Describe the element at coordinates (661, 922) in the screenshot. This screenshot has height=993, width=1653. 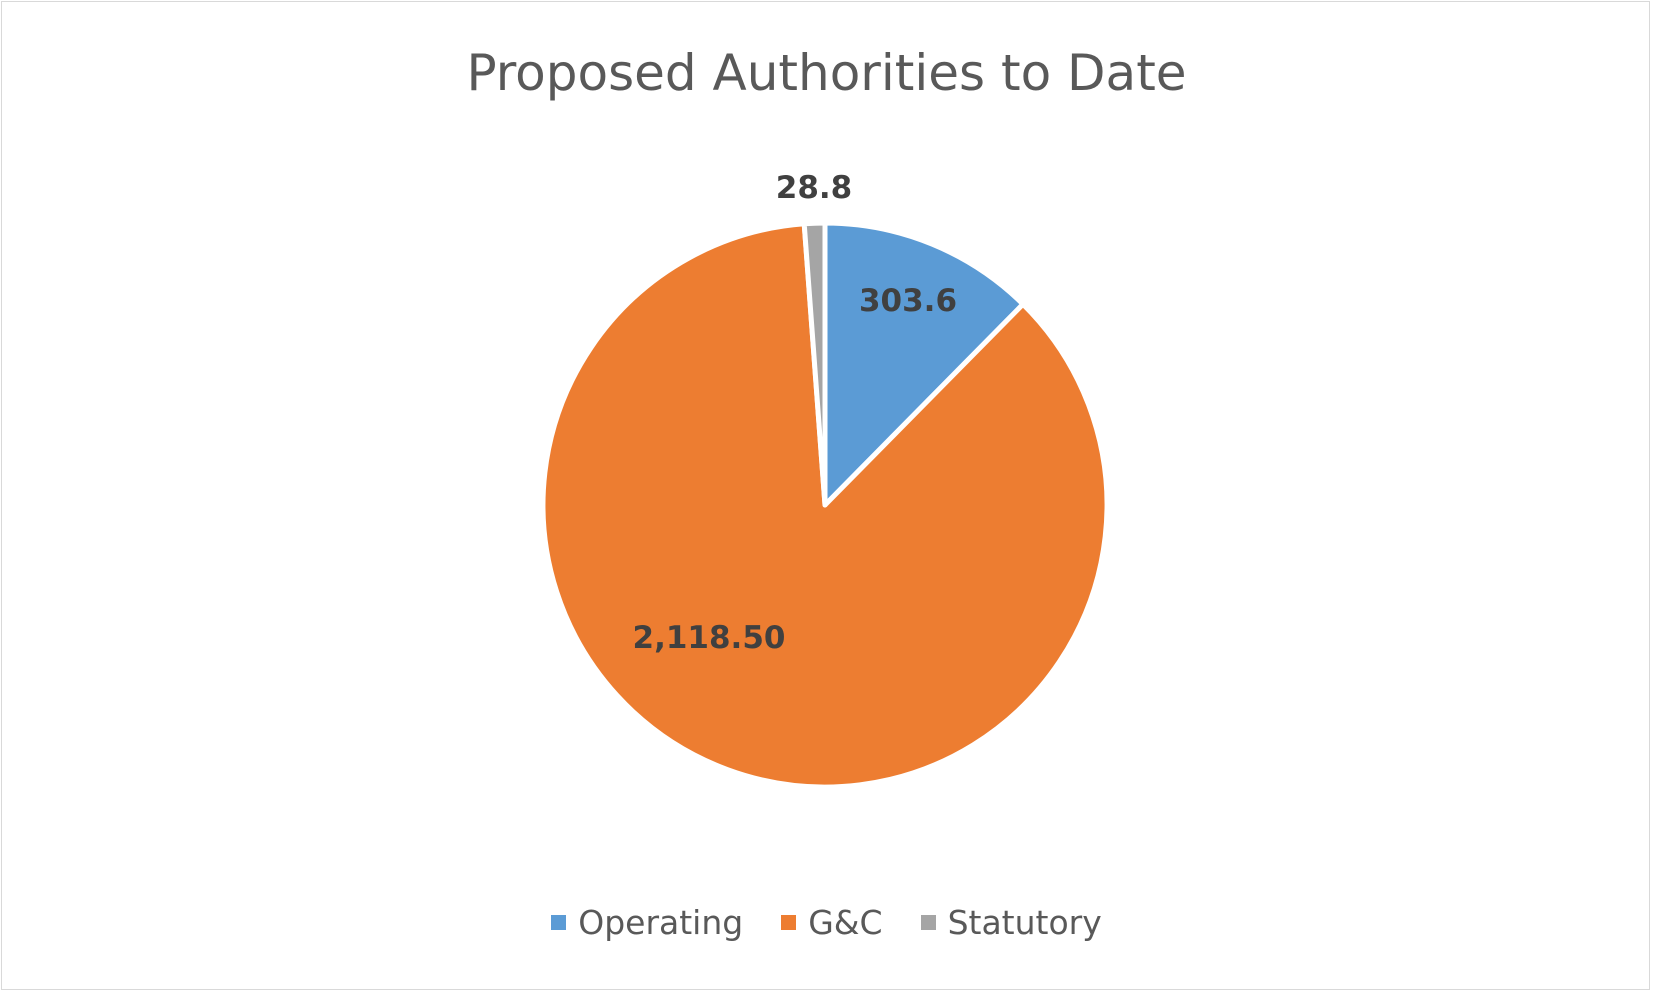
I see `legend-label: Operating` at that location.